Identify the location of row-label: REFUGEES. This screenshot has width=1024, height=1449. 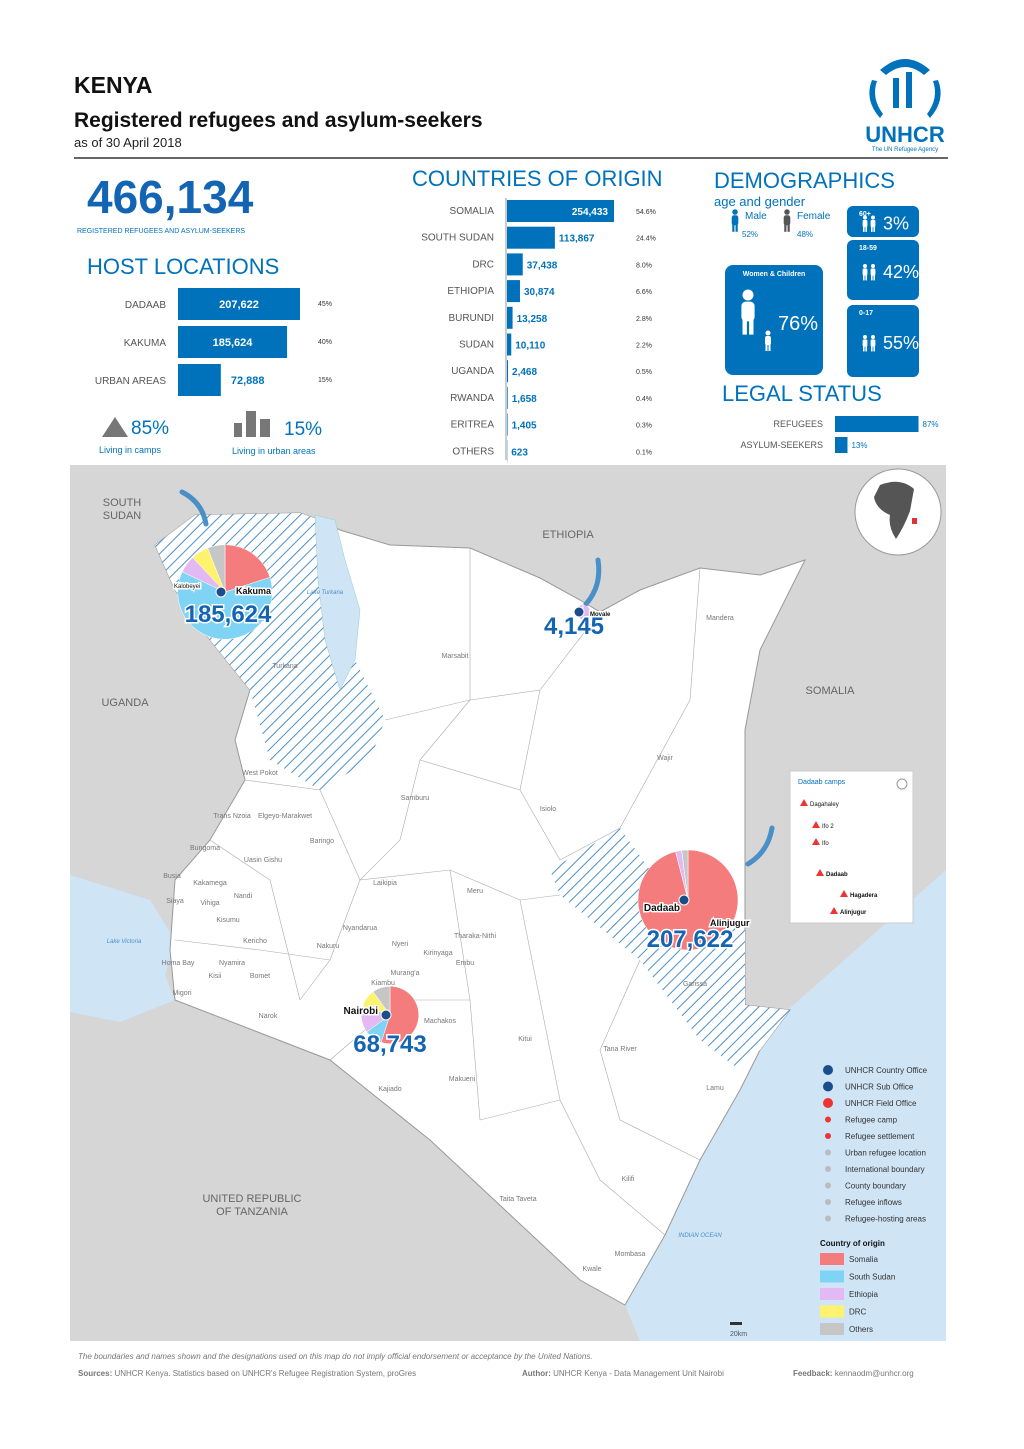
(798, 424).